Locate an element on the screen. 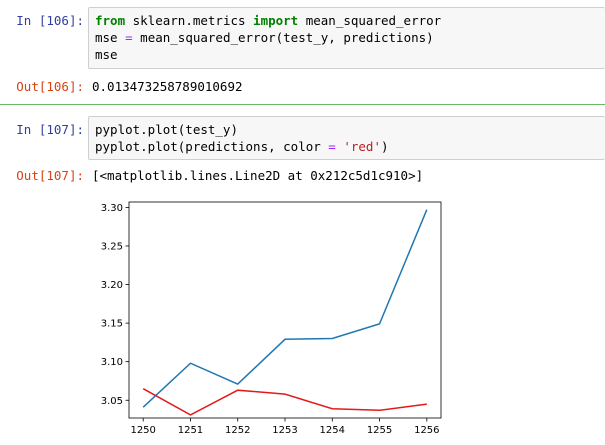  x-tick-label: 1254 is located at coordinates (332, 430).